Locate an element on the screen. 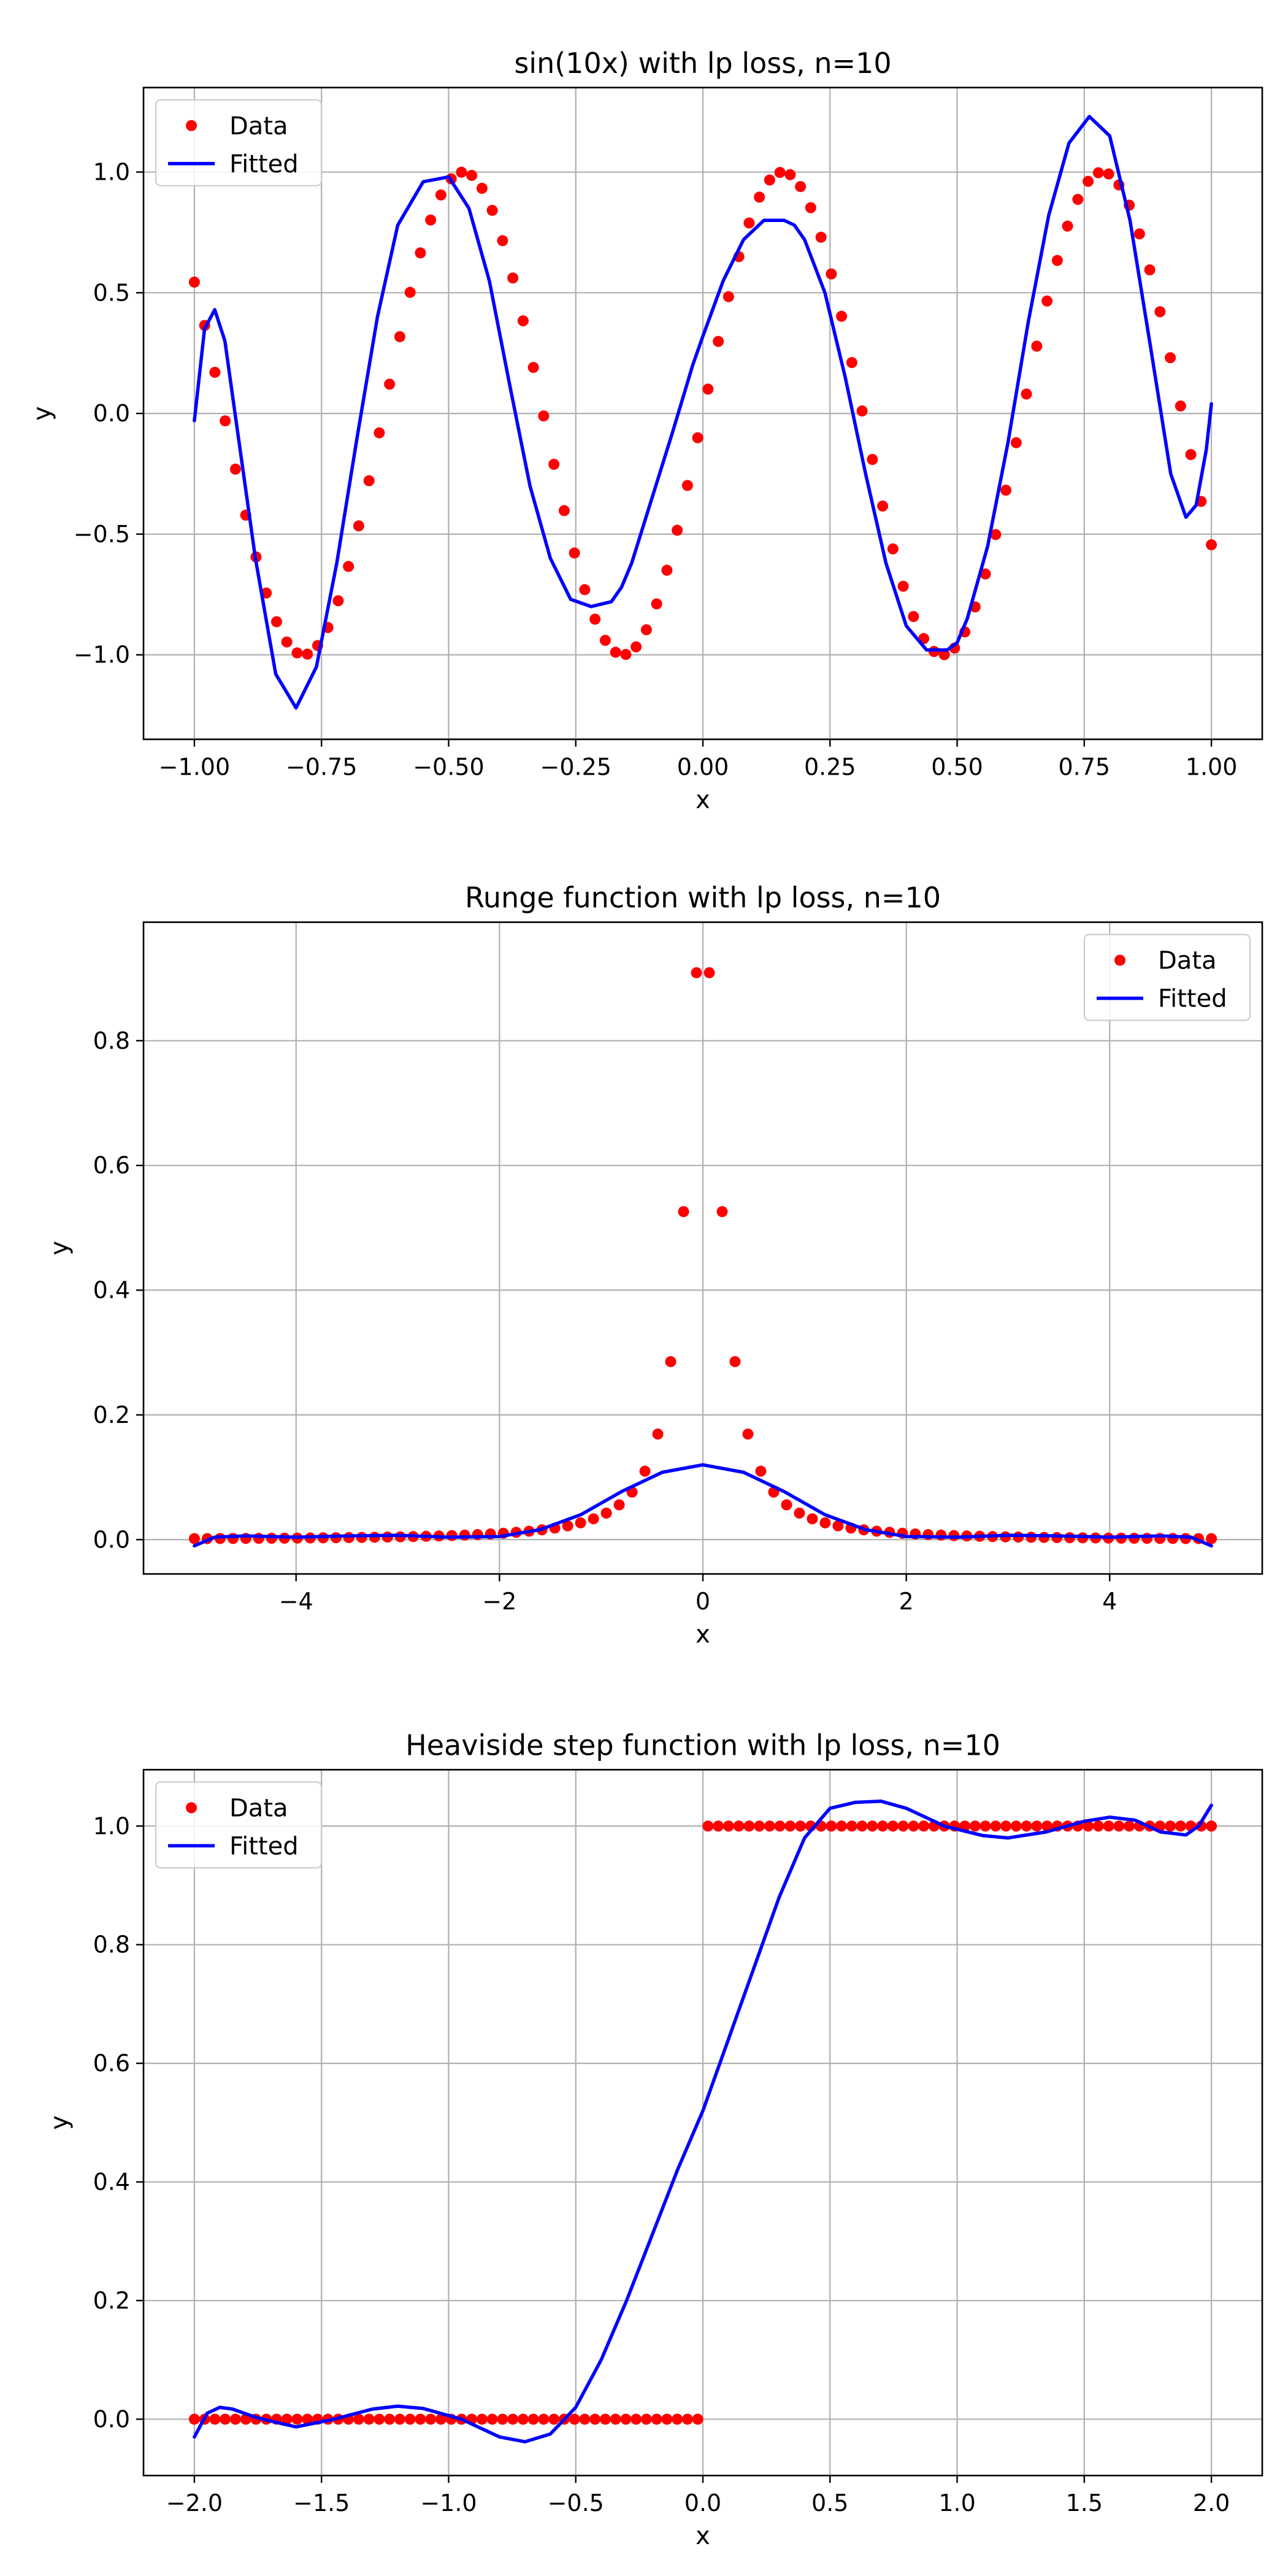  y-tick-label: −0.5 is located at coordinates (102, 534).